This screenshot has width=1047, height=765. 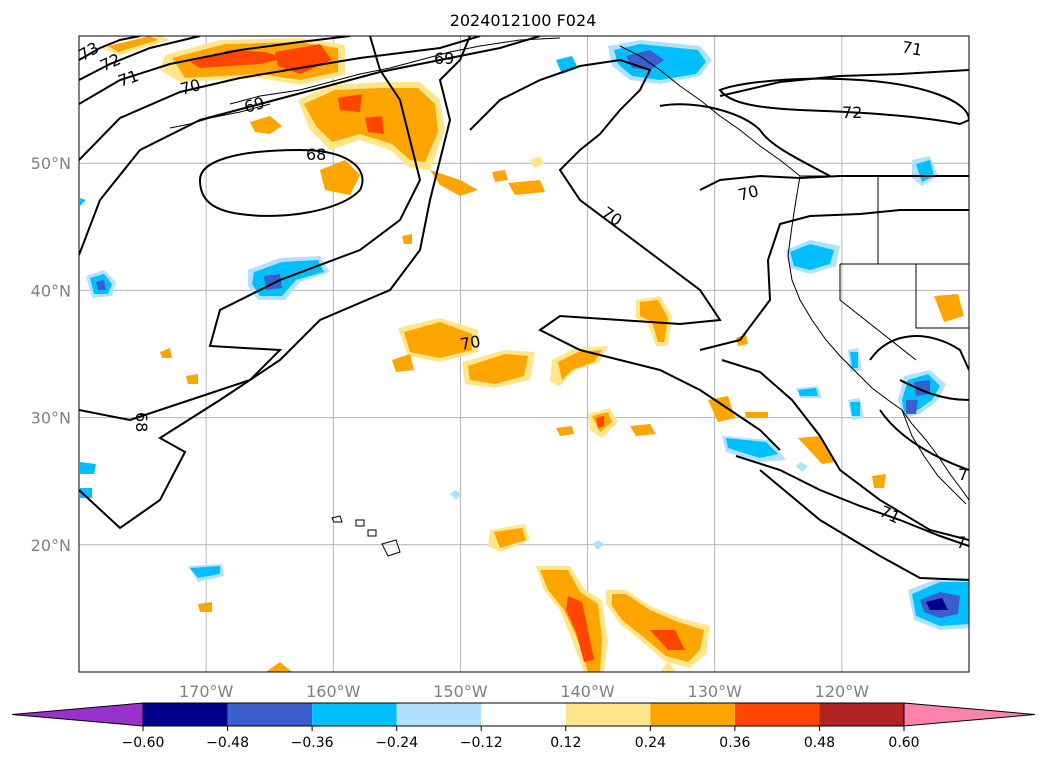 I want to click on colorbar-tick-label: 0.36, so click(x=734, y=743).